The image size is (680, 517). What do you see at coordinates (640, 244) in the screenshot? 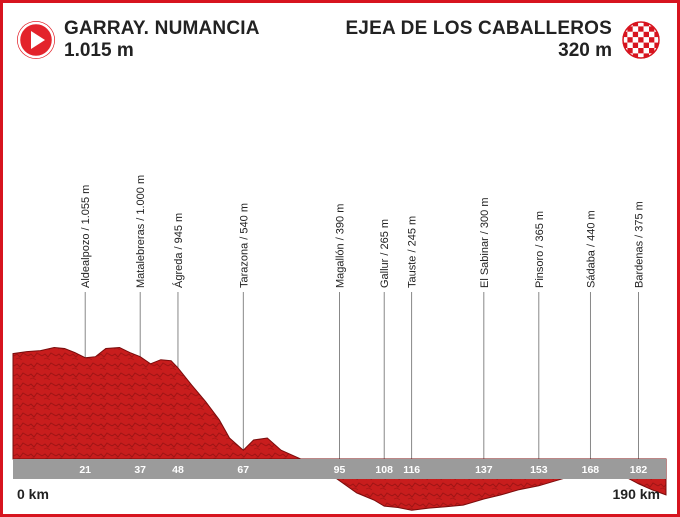
I see `waypoint-label: Bardenas / 375 m` at bounding box center [640, 244].